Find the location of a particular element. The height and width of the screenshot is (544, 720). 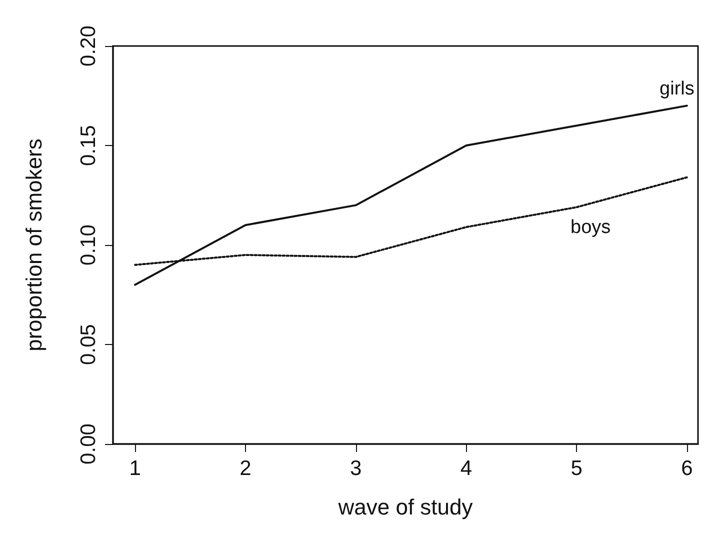

y-tick-label: 0.20 is located at coordinates (88, 46).